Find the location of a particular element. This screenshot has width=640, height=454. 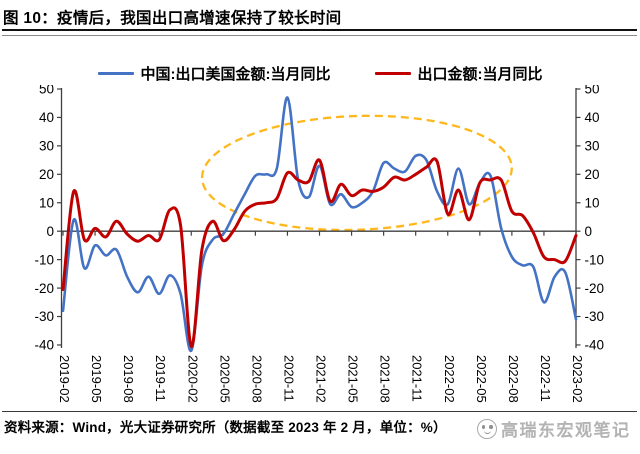

highlight-ellipse-annotation is located at coordinates (356, 173).